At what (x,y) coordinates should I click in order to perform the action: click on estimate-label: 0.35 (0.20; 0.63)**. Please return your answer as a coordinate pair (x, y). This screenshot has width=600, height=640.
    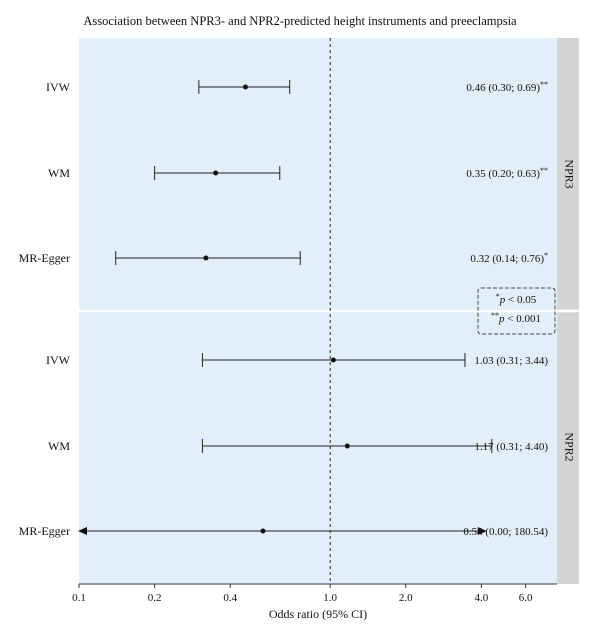
    Looking at the image, I should click on (507, 173).